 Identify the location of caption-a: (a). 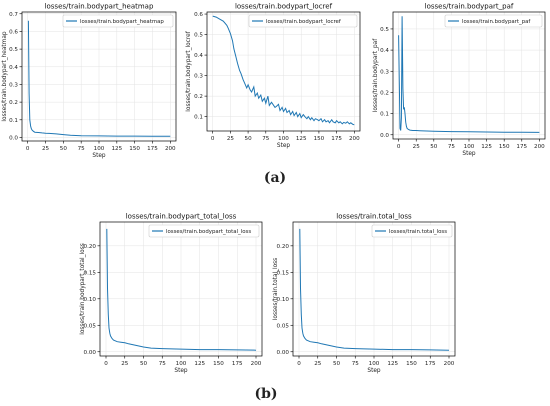
(275, 178).